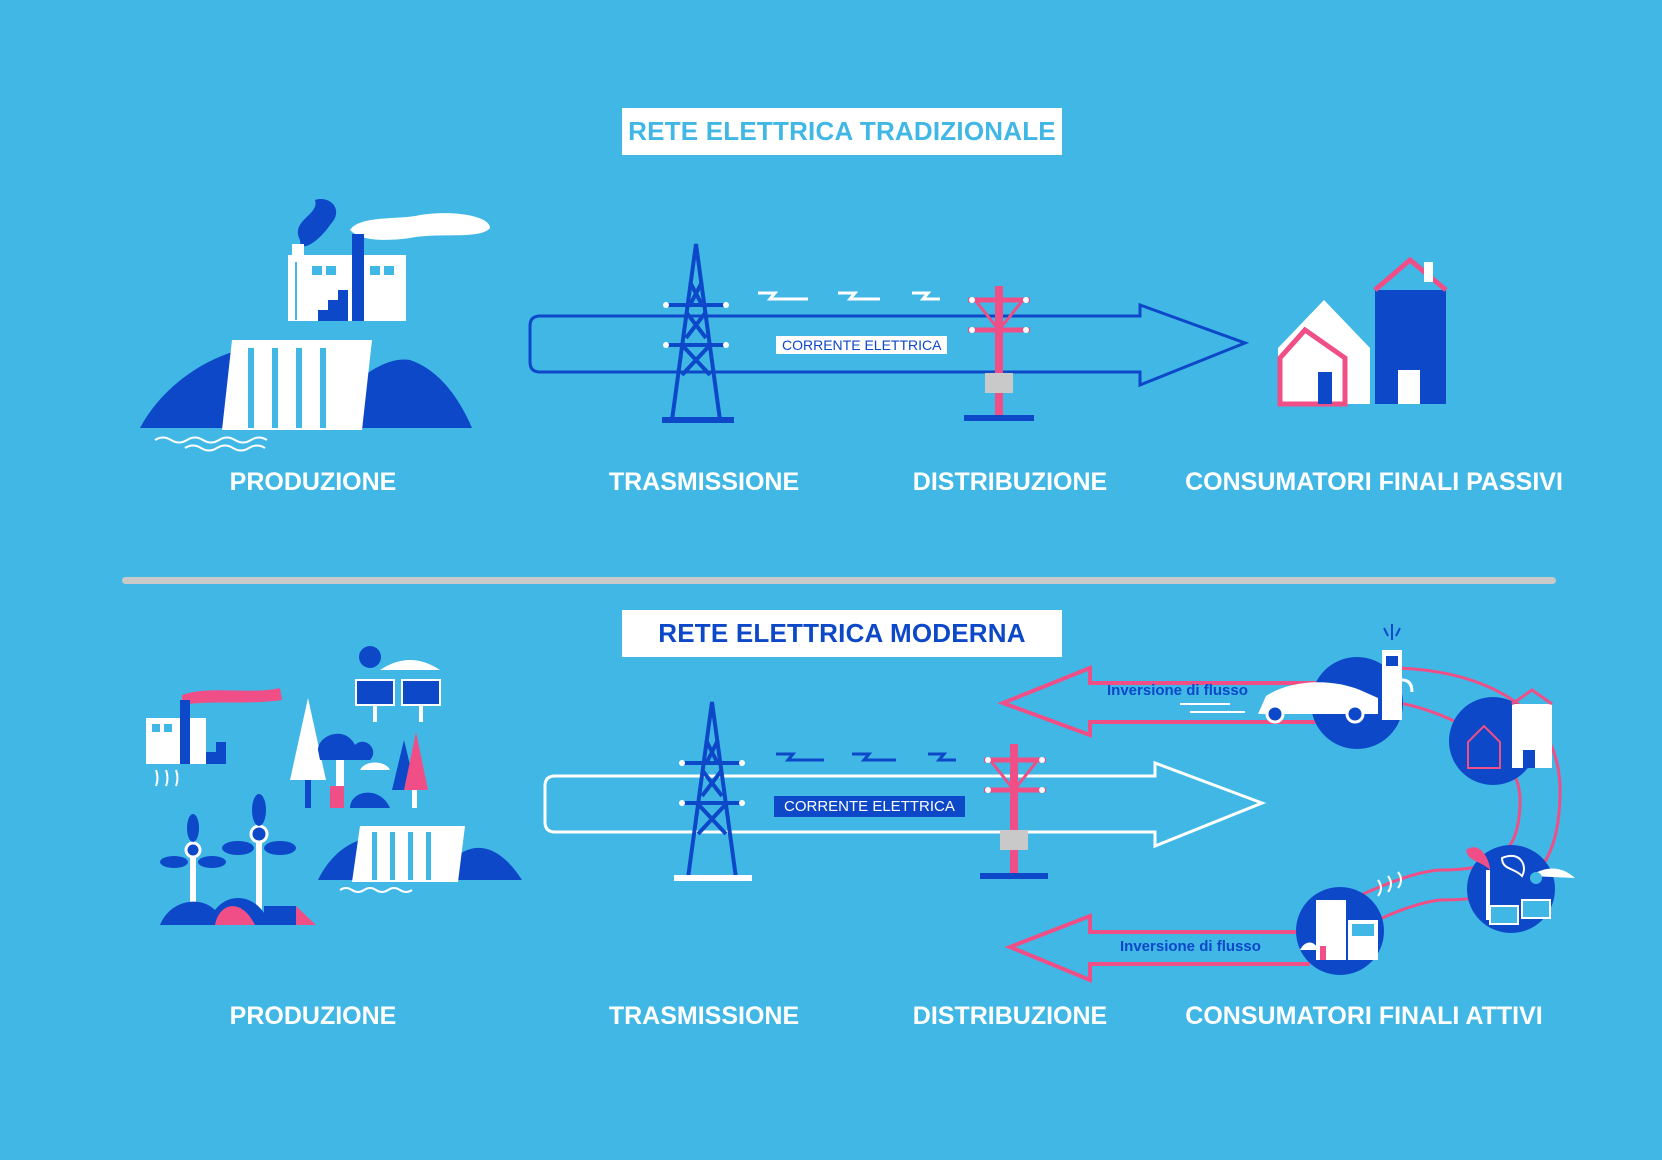 The image size is (1662, 1160). Describe the element at coordinates (398, 684) in the screenshot. I see `solar-panel-icon` at that location.